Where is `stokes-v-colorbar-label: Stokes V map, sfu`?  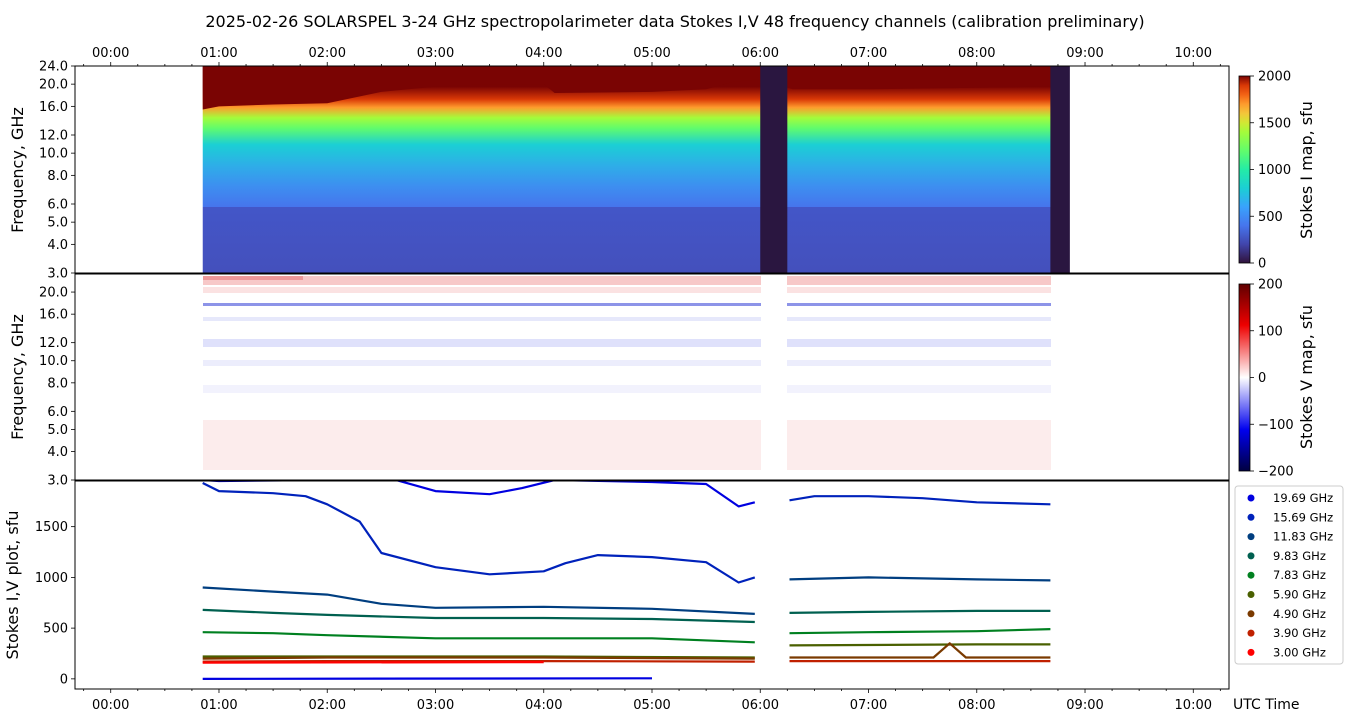 stokes-v-colorbar-label: Stokes V map, sfu is located at coordinates (1306, 377).